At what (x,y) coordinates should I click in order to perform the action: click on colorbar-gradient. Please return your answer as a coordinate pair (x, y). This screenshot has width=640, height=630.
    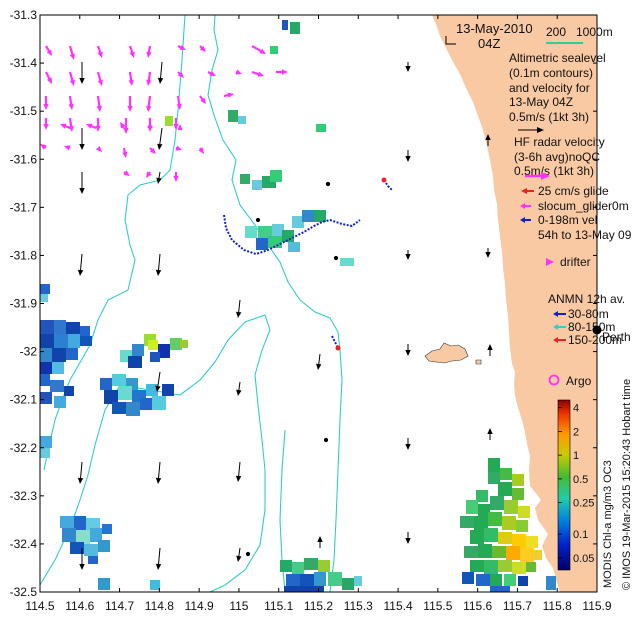
    Looking at the image, I should click on (564, 485).